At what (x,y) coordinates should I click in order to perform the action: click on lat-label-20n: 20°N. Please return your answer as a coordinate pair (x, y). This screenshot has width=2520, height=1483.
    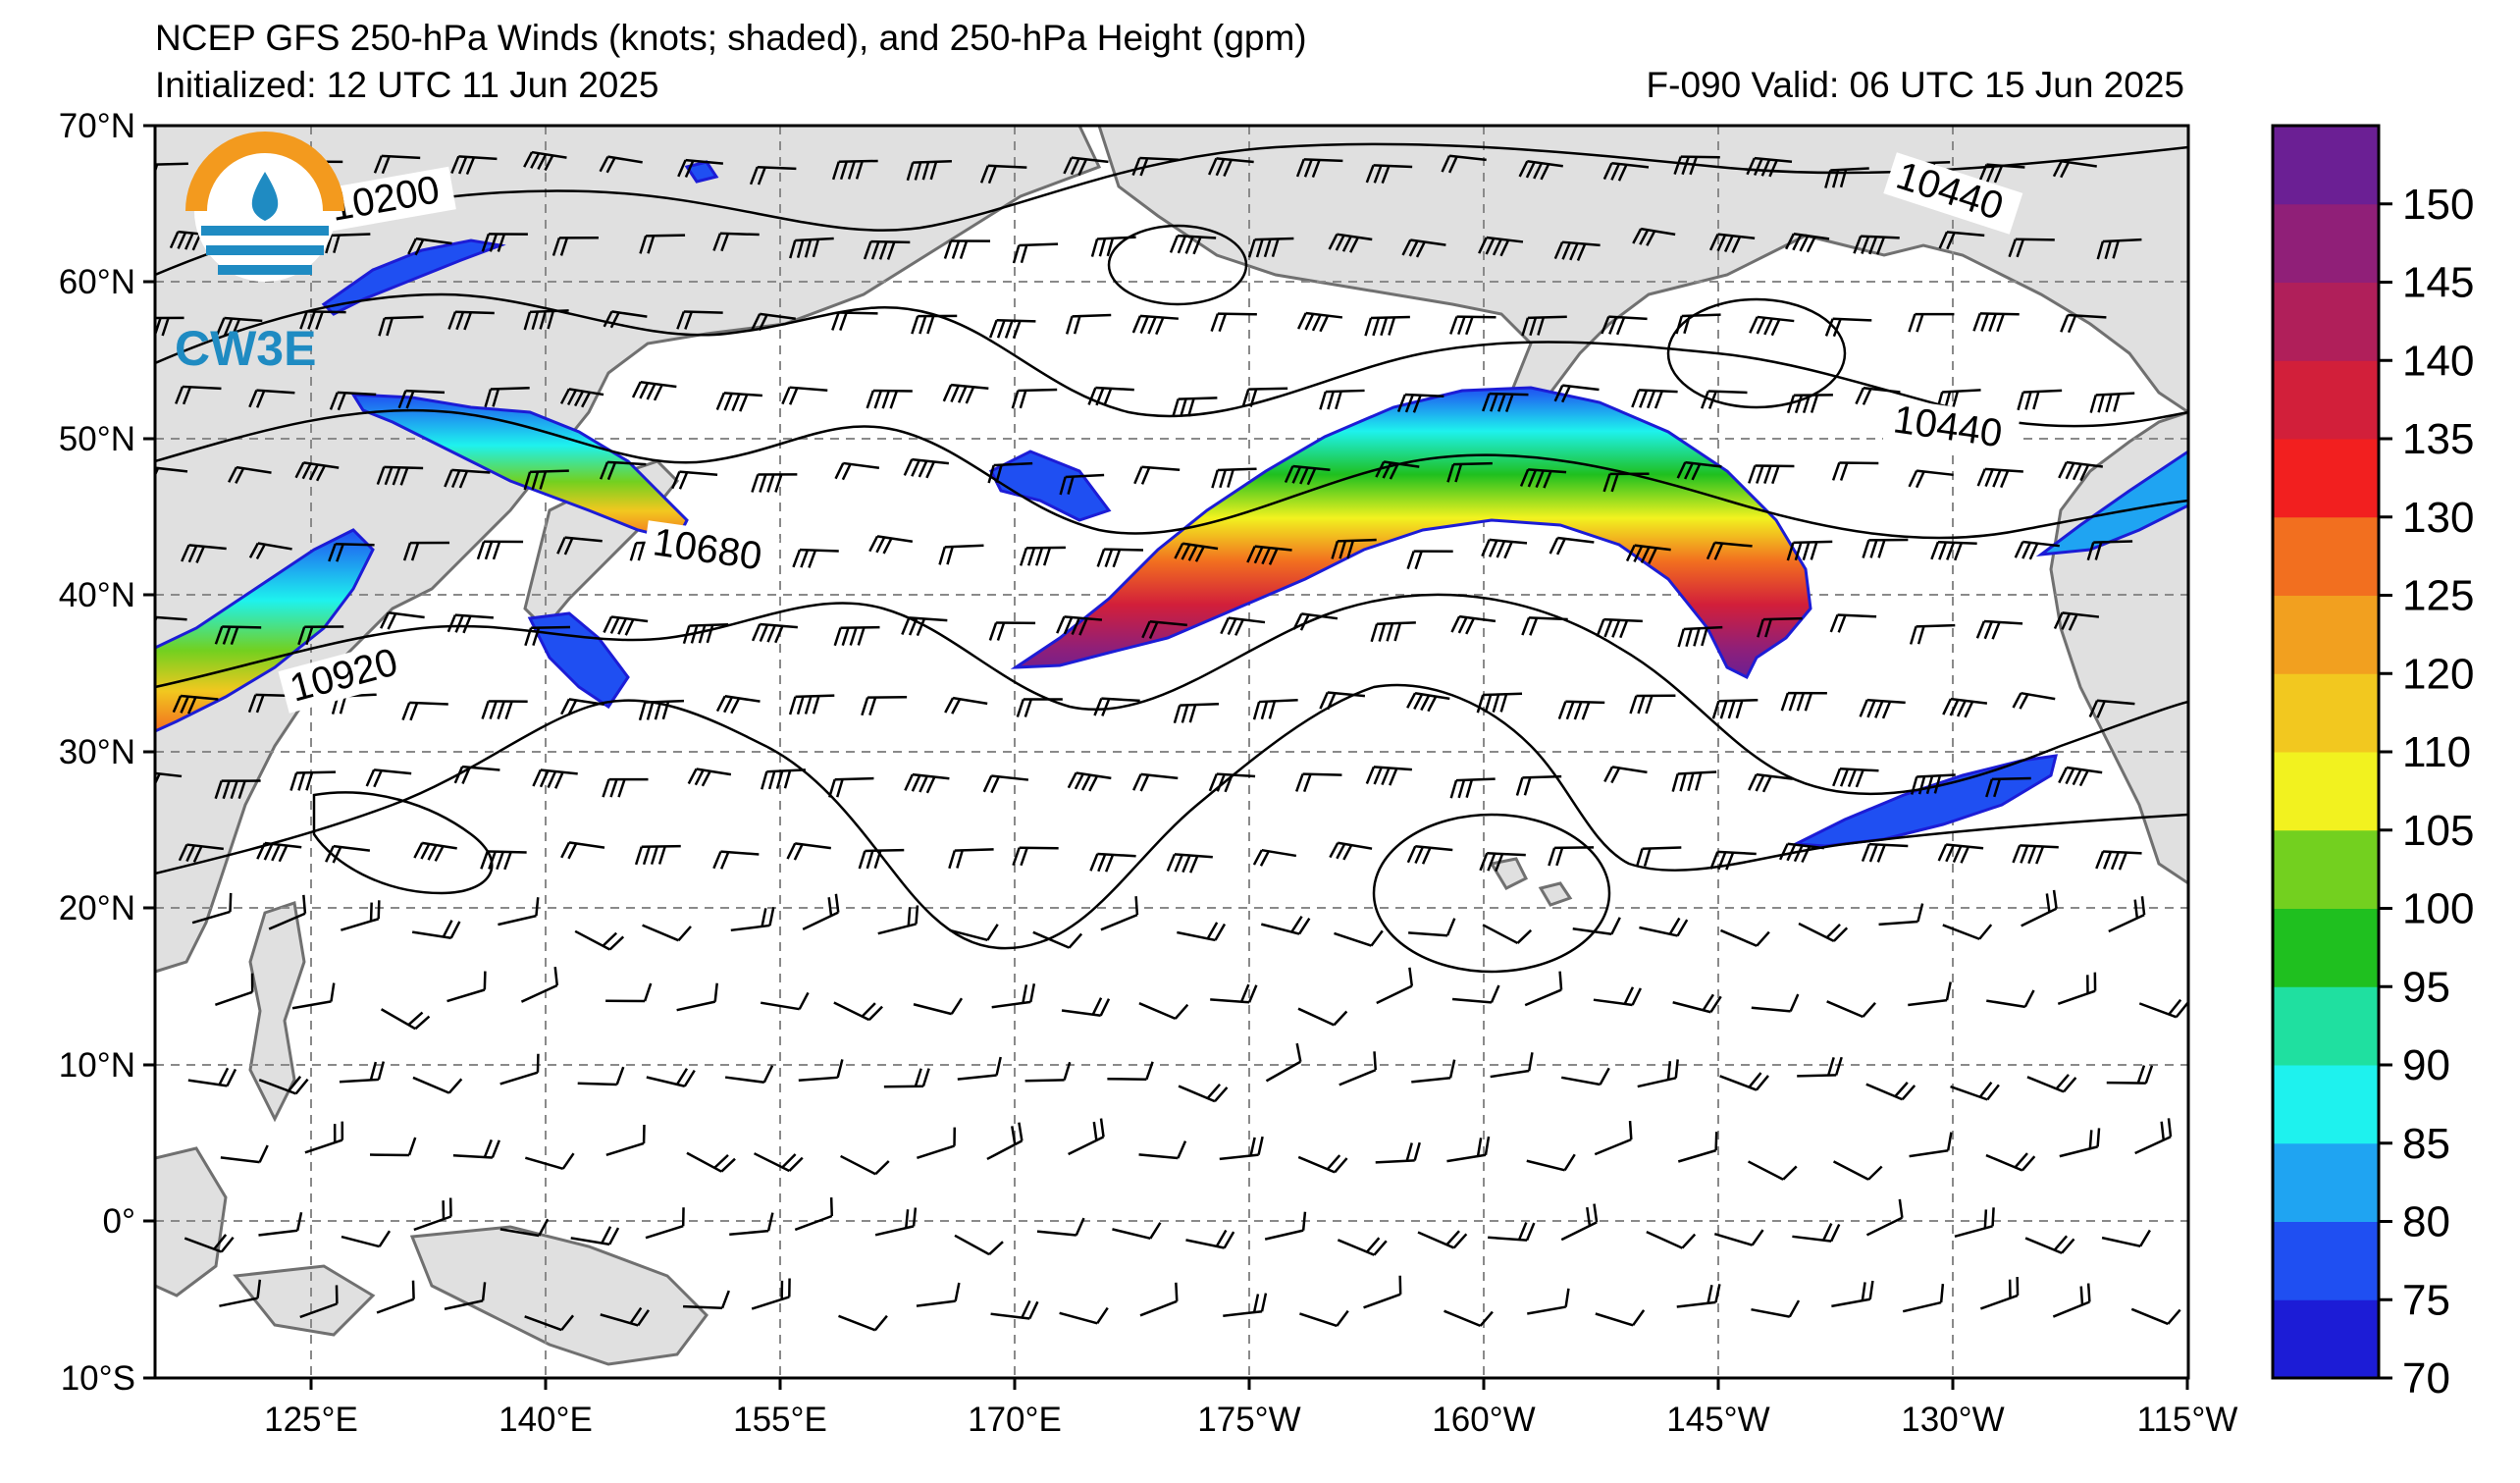
    Looking at the image, I should click on (97, 908).